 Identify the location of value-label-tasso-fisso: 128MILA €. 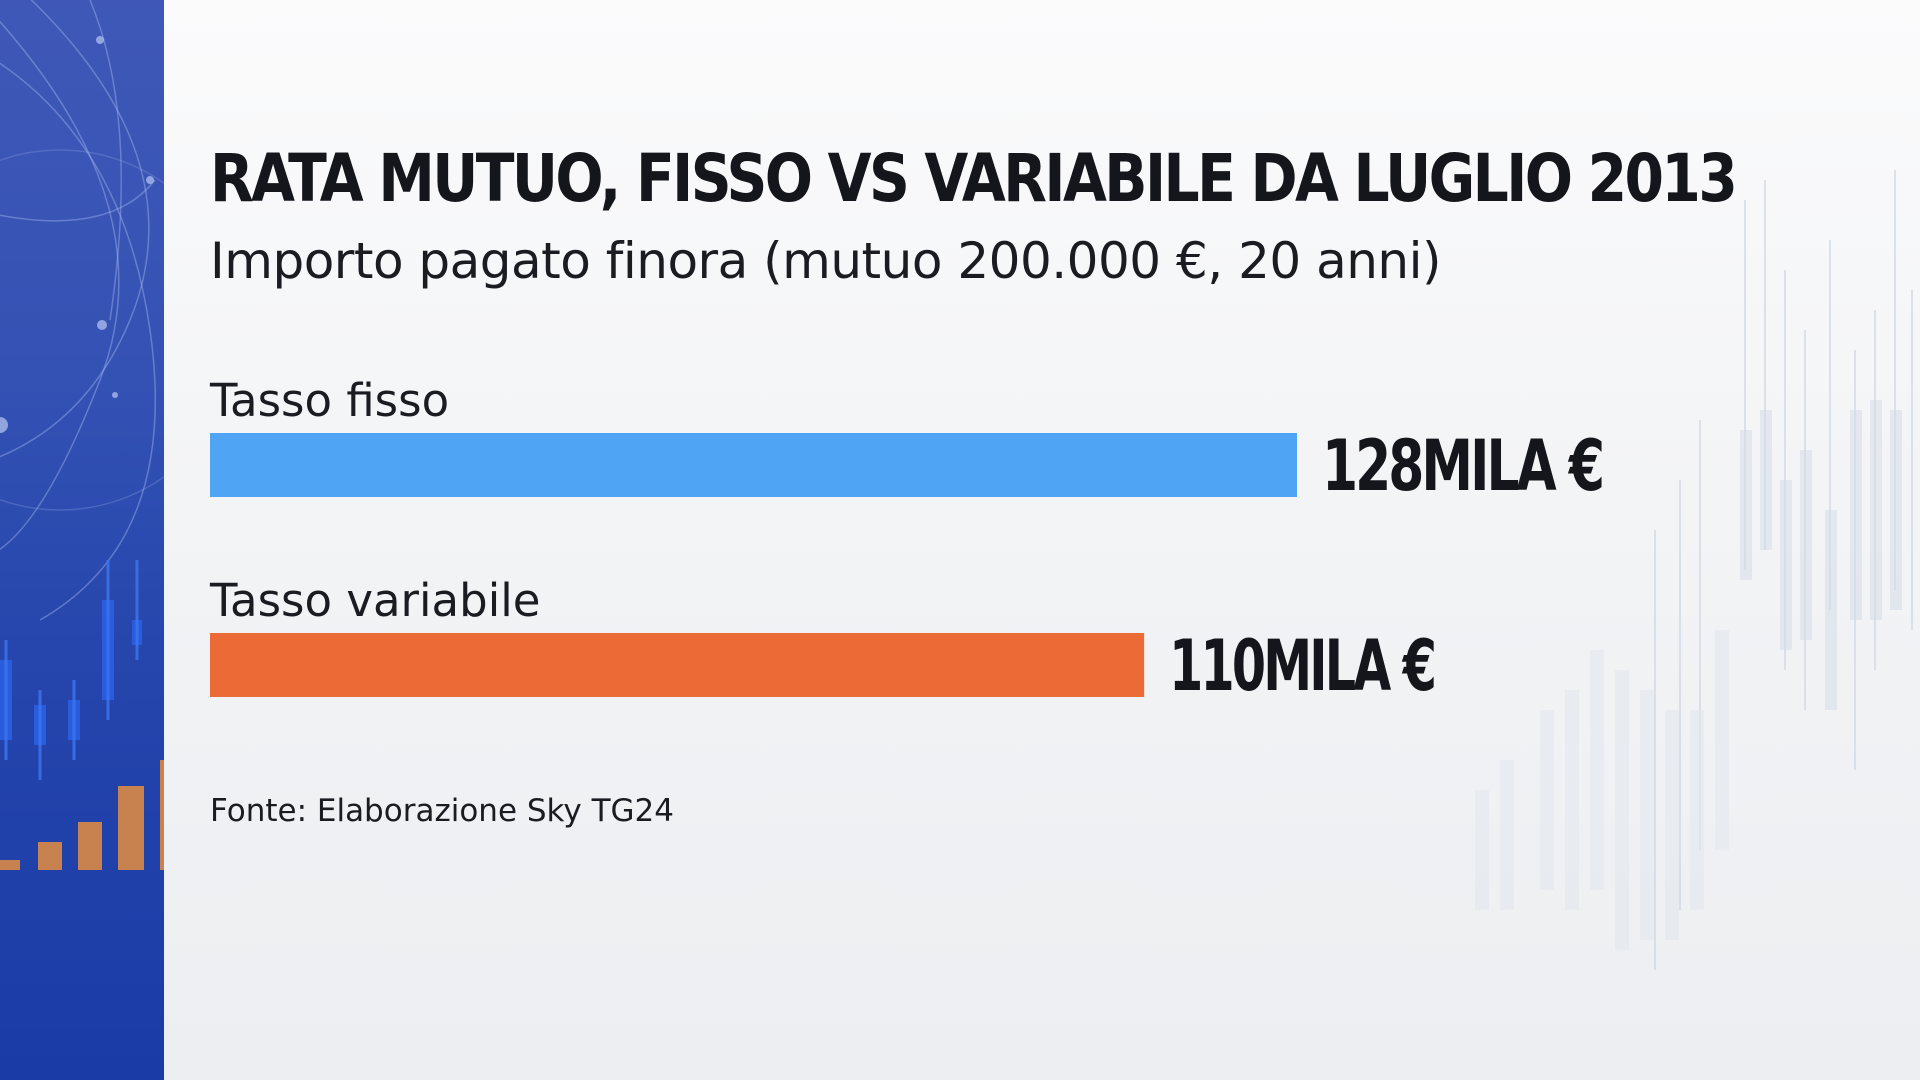
(1462, 466).